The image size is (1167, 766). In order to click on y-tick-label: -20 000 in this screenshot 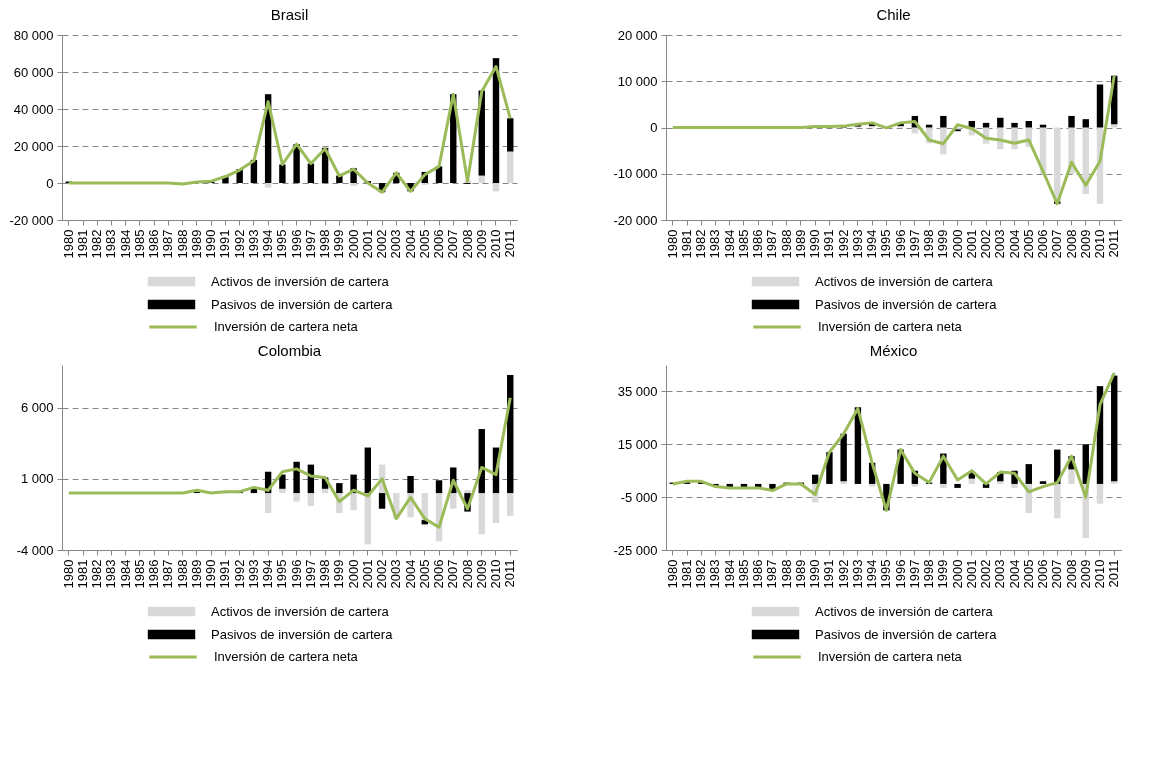, I will do `click(31, 220)`.